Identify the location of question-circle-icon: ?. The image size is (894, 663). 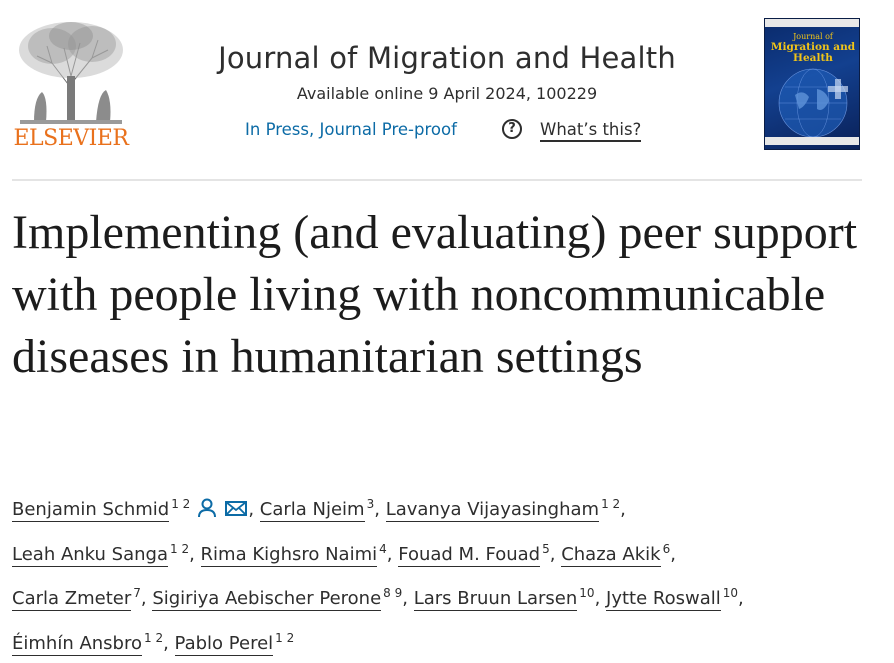
(512, 129).